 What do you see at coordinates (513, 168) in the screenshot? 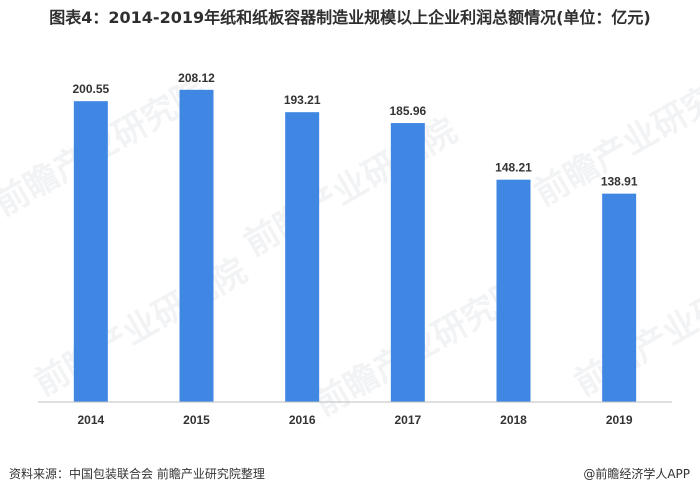
I see `data-label-2018: 148.21` at bounding box center [513, 168].